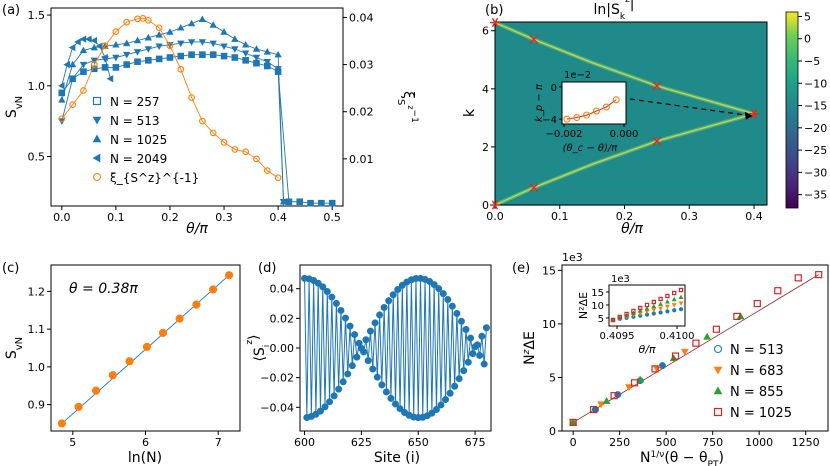 The width and height of the screenshot is (830, 466). What do you see at coordinates (138, 159) in the screenshot?
I see `panel-a-legend-label: N = 2049` at bounding box center [138, 159].